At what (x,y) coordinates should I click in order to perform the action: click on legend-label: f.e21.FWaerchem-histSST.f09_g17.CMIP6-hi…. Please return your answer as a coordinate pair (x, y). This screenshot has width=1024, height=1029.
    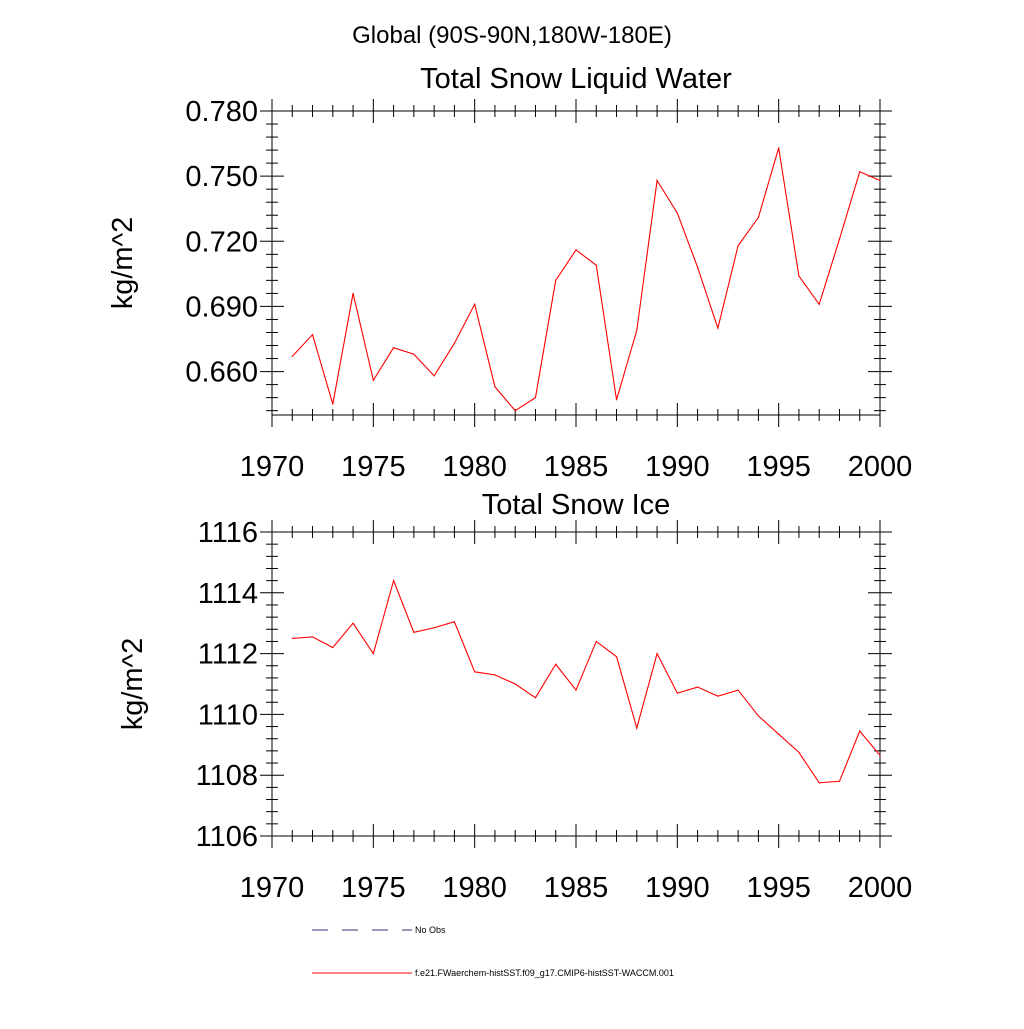
    Looking at the image, I should click on (544, 973).